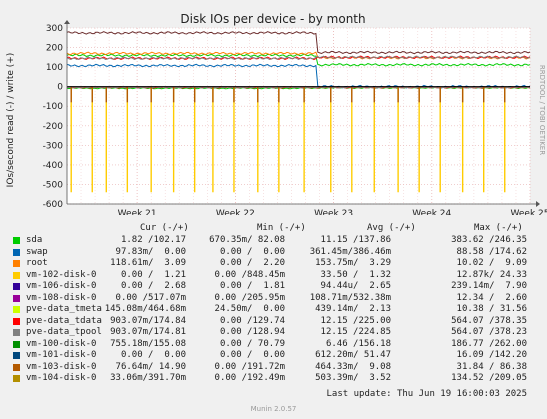  Describe the element at coordinates (148, 263) in the screenshot. I see `legend-cur: 118.61m/ 3.09` at that location.